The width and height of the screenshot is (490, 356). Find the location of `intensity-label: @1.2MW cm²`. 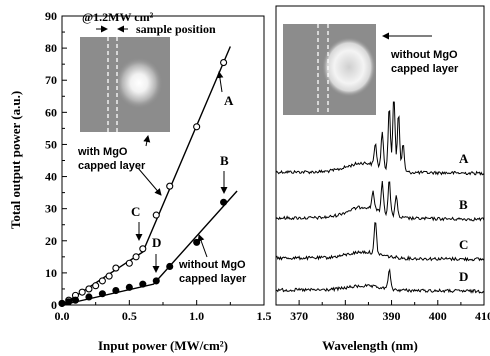

intensity-label: @1.2MW cm² is located at coordinates (118, 17).